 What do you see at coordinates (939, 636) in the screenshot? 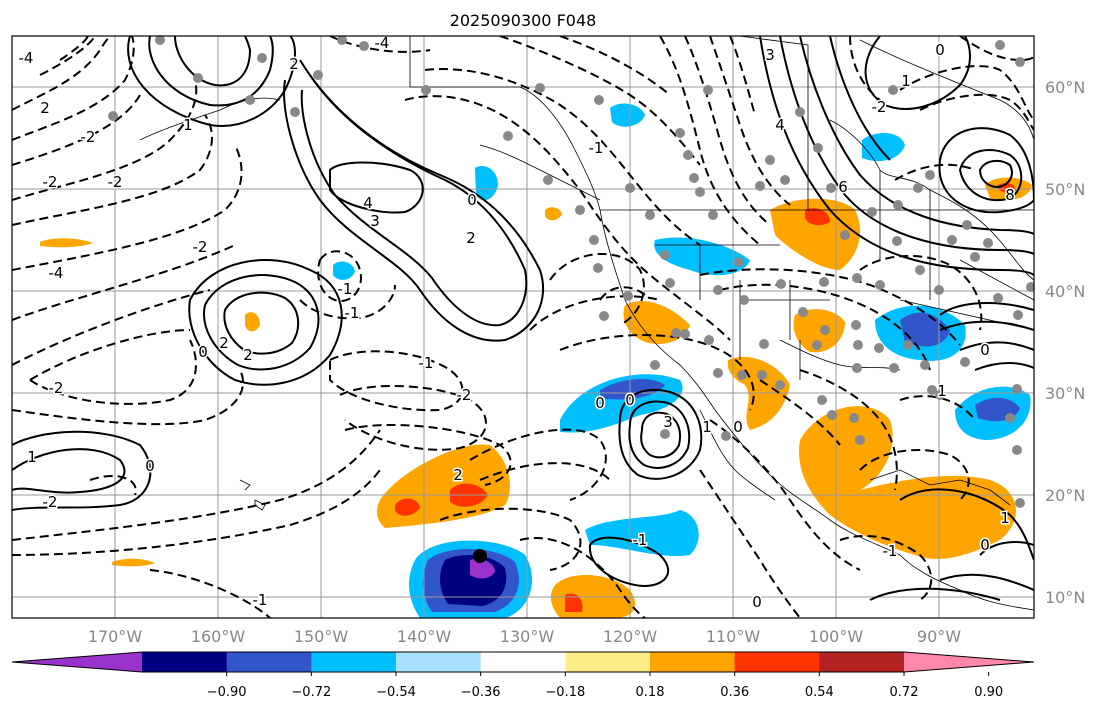
I see `lon-tick-label: 90°W` at bounding box center [939, 636].